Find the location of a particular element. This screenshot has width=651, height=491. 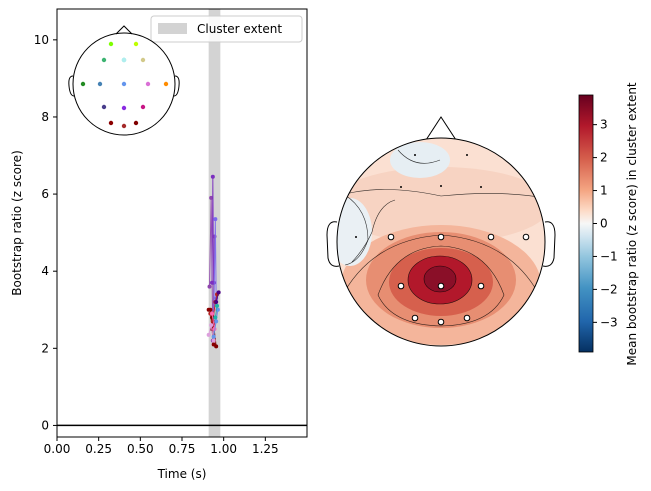

x-tick-label: 0.25 is located at coordinates (98, 449).